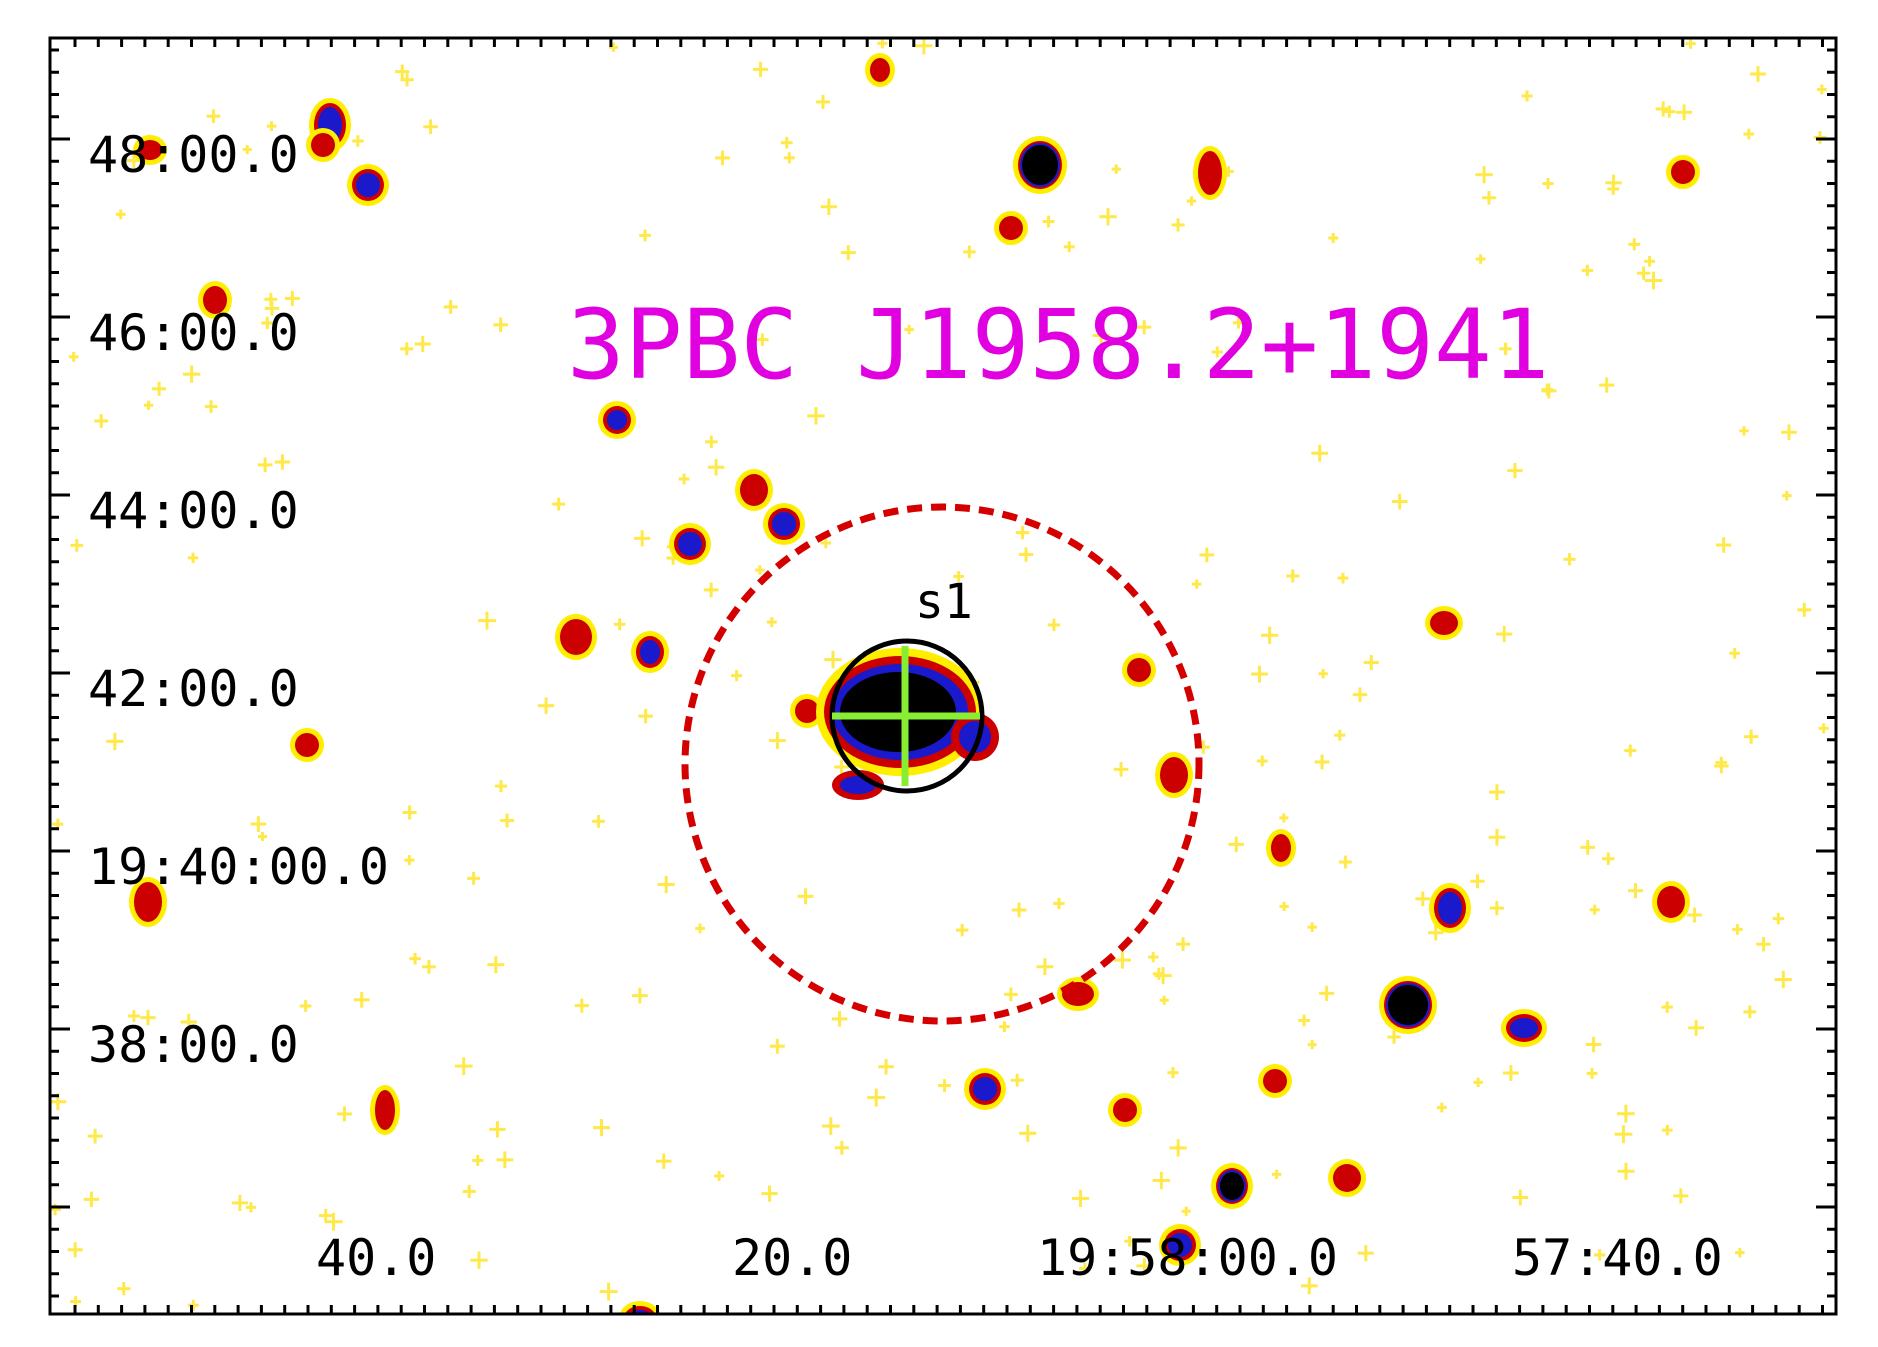 The image size is (1878, 1347). What do you see at coordinates (1187, 1258) in the screenshot?
I see `ra-label: 19:58:00.0` at bounding box center [1187, 1258].